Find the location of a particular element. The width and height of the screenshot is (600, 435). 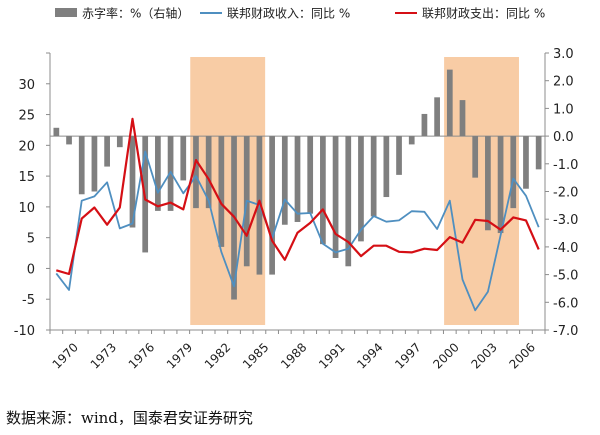

left-tick-label: 5 is located at coordinates (31, 239).